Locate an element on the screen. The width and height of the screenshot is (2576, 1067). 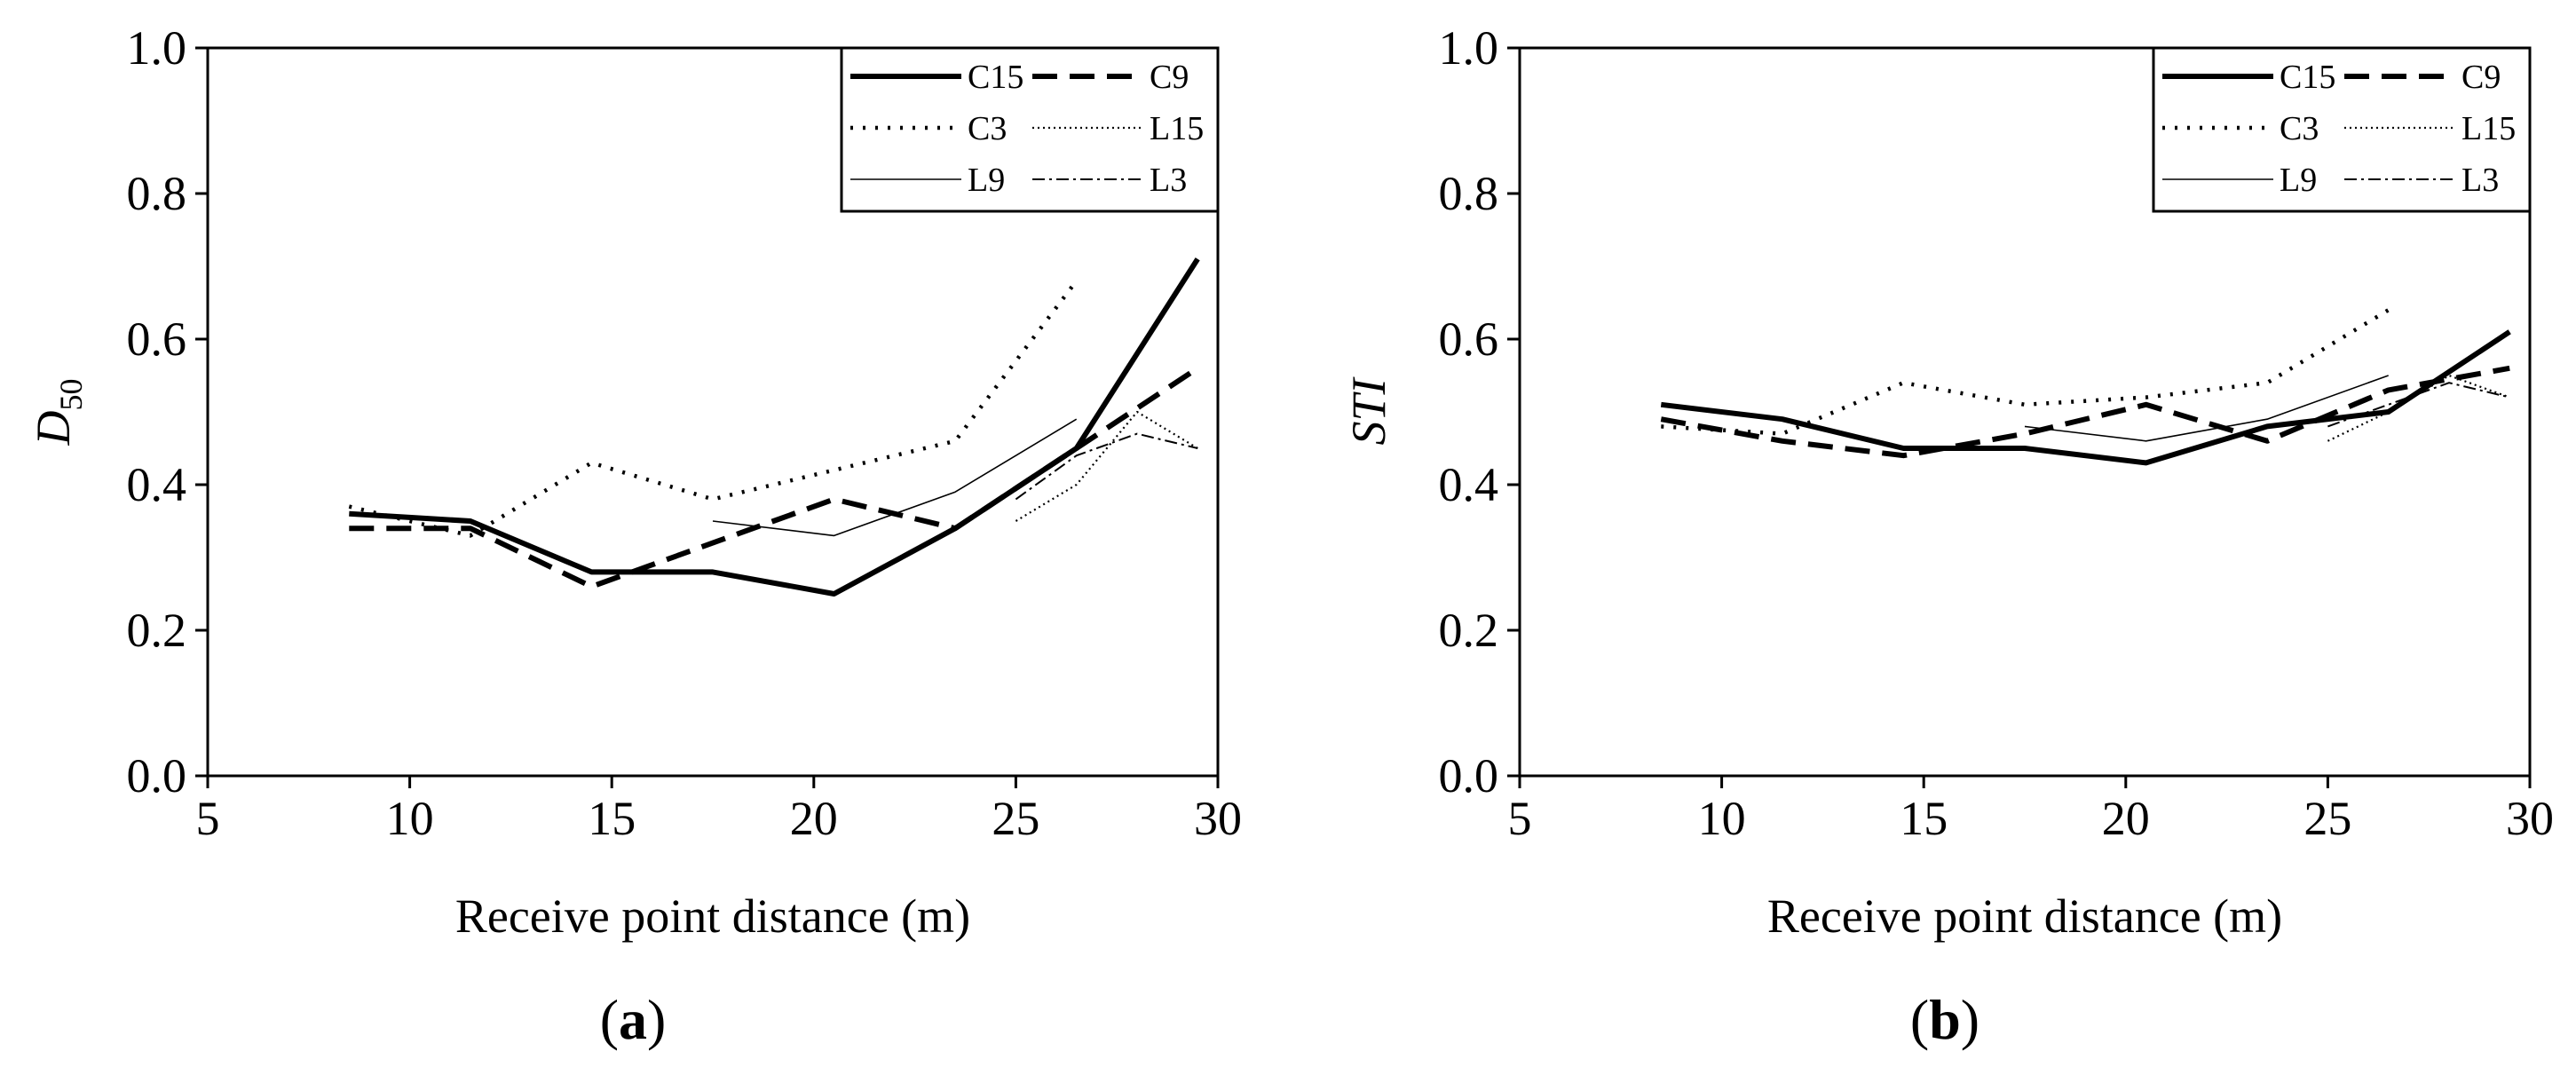
y-axis-title-a-base: D is located at coordinates (53, 429).